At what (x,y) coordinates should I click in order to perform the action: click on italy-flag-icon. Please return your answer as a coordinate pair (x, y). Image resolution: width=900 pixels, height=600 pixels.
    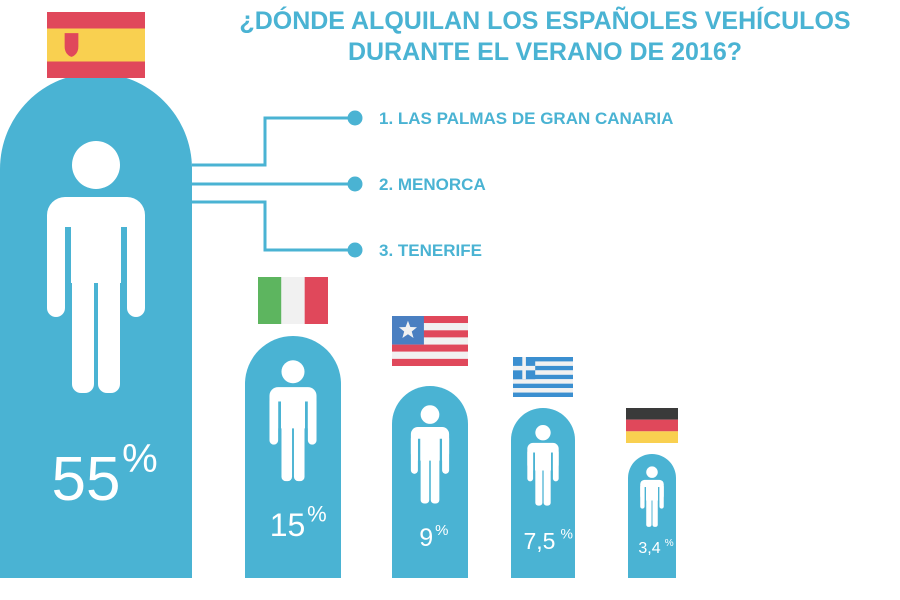
    Looking at the image, I should click on (293, 300).